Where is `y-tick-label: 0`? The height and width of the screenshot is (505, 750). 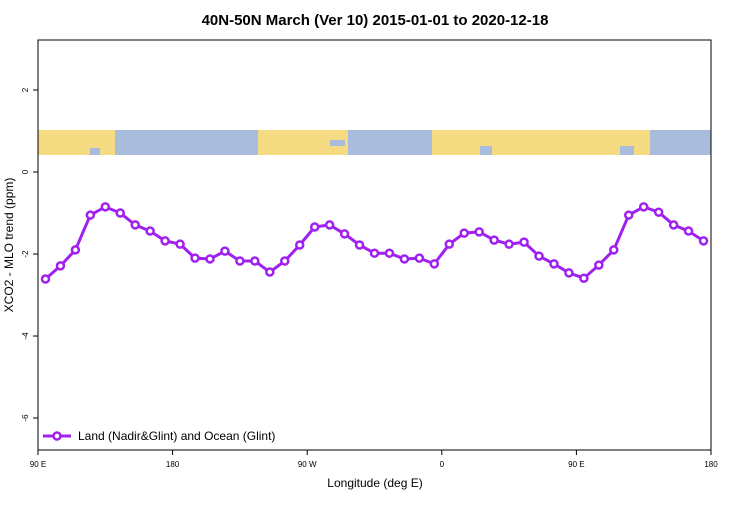 y-tick-label: 0 is located at coordinates (25, 171).